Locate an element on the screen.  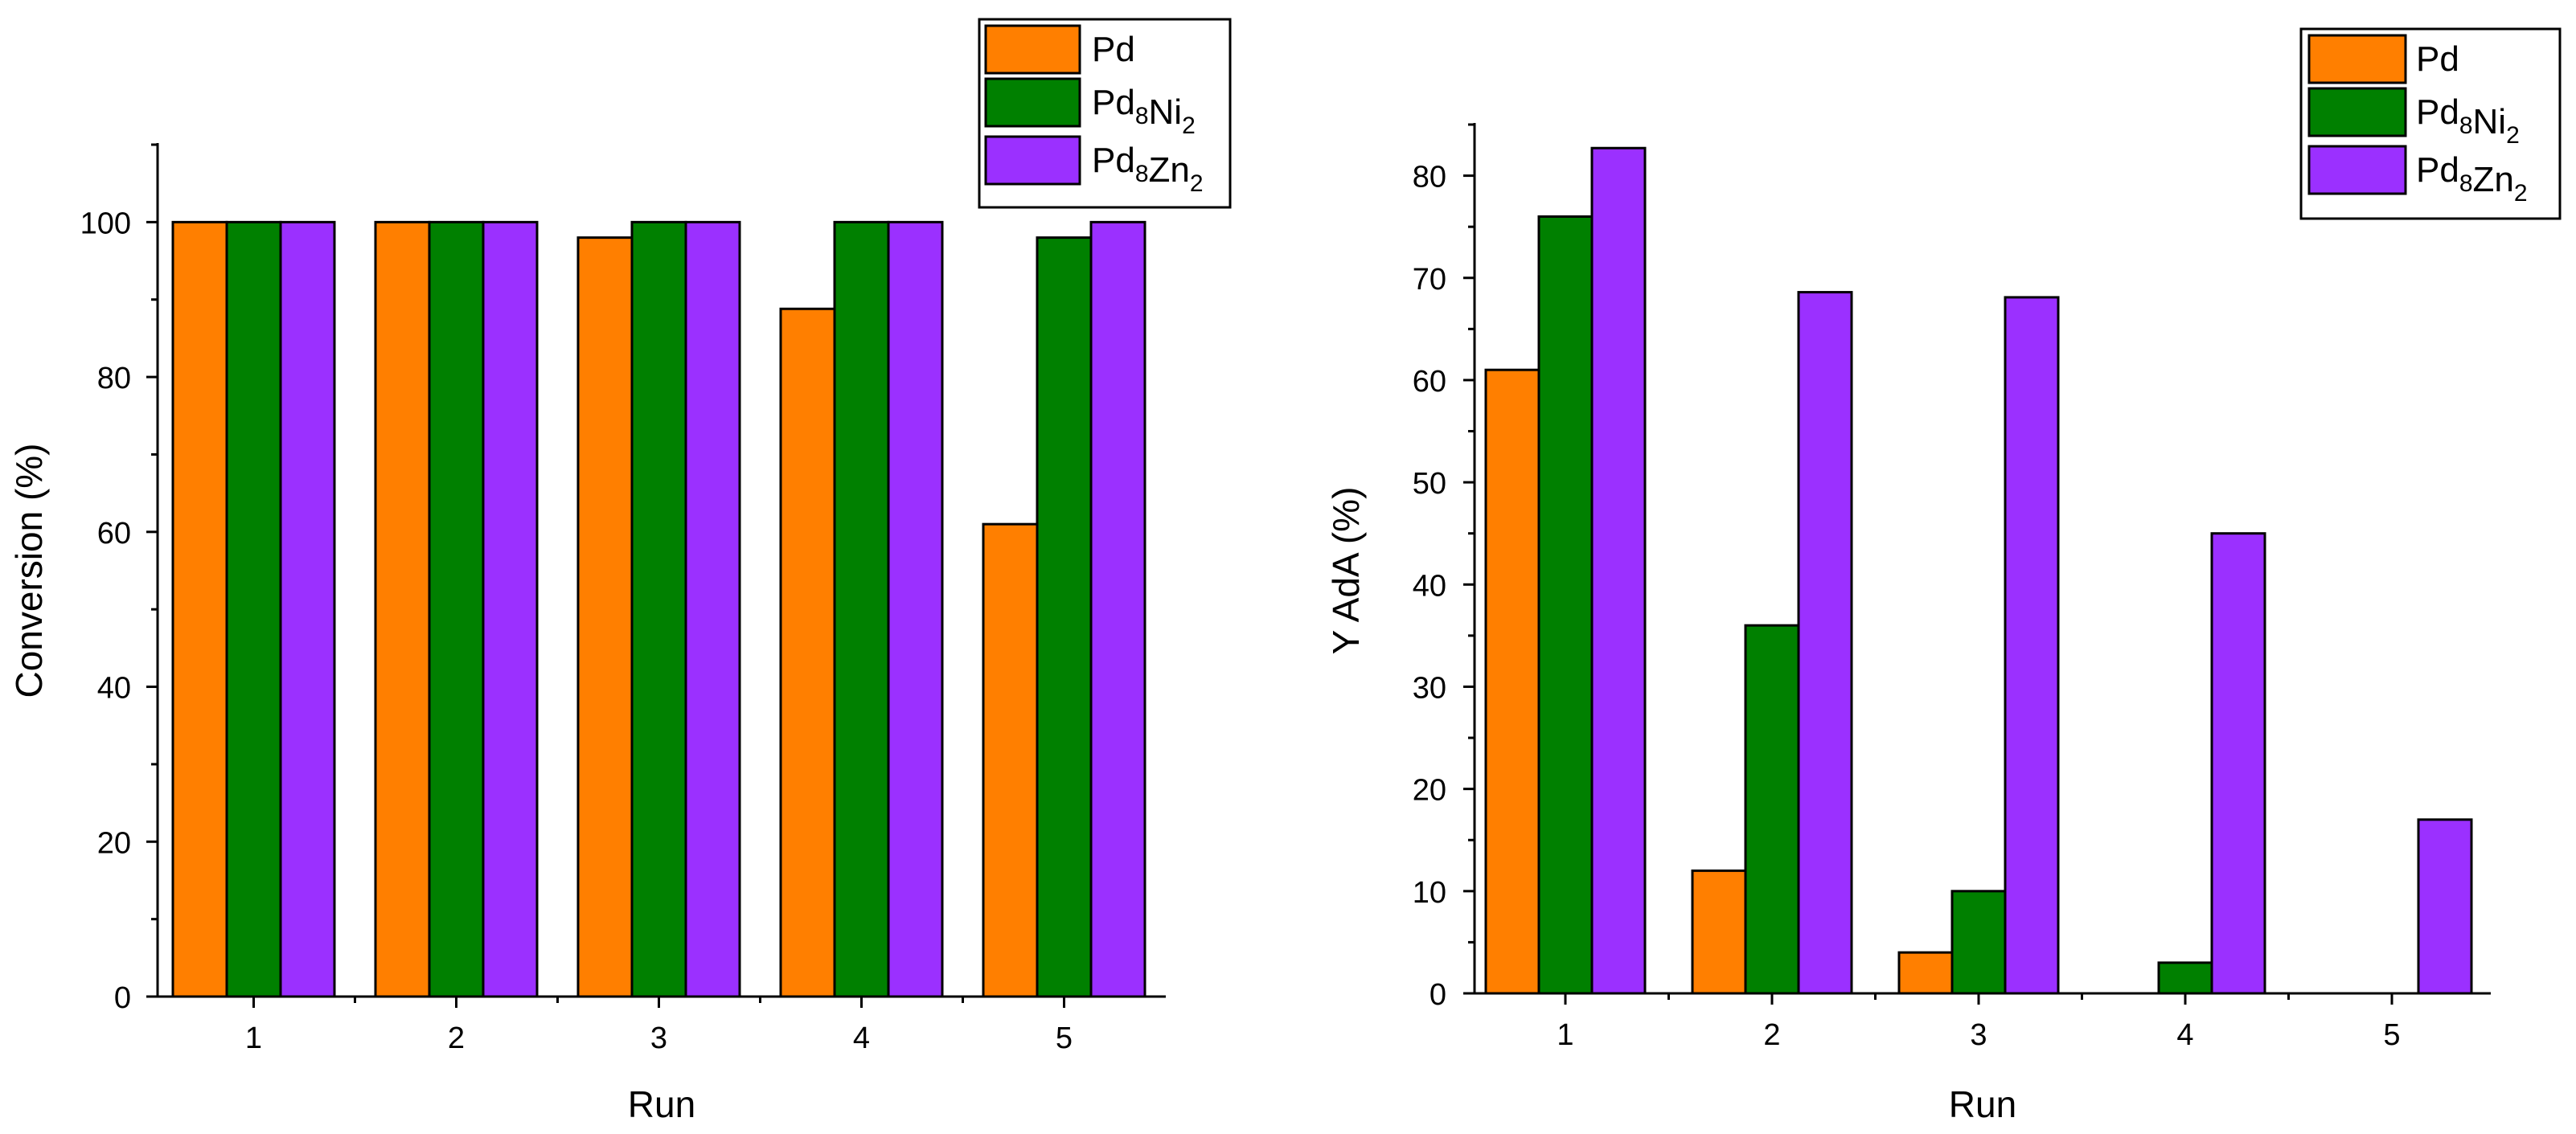
y-tick-label: 50 is located at coordinates (1430, 484).